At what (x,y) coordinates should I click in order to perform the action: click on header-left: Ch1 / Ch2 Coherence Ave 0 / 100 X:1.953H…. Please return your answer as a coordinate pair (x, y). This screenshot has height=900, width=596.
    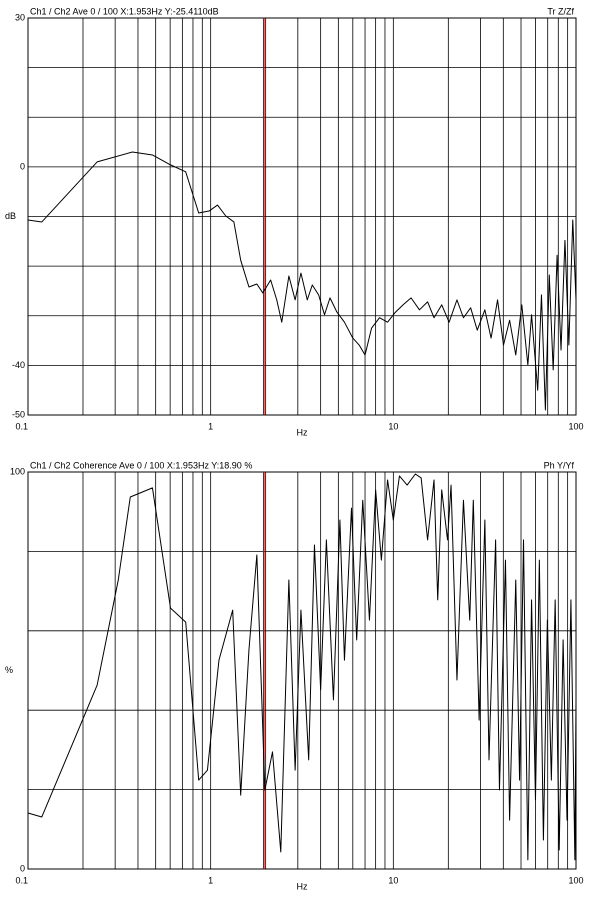
    Looking at the image, I should click on (141, 465).